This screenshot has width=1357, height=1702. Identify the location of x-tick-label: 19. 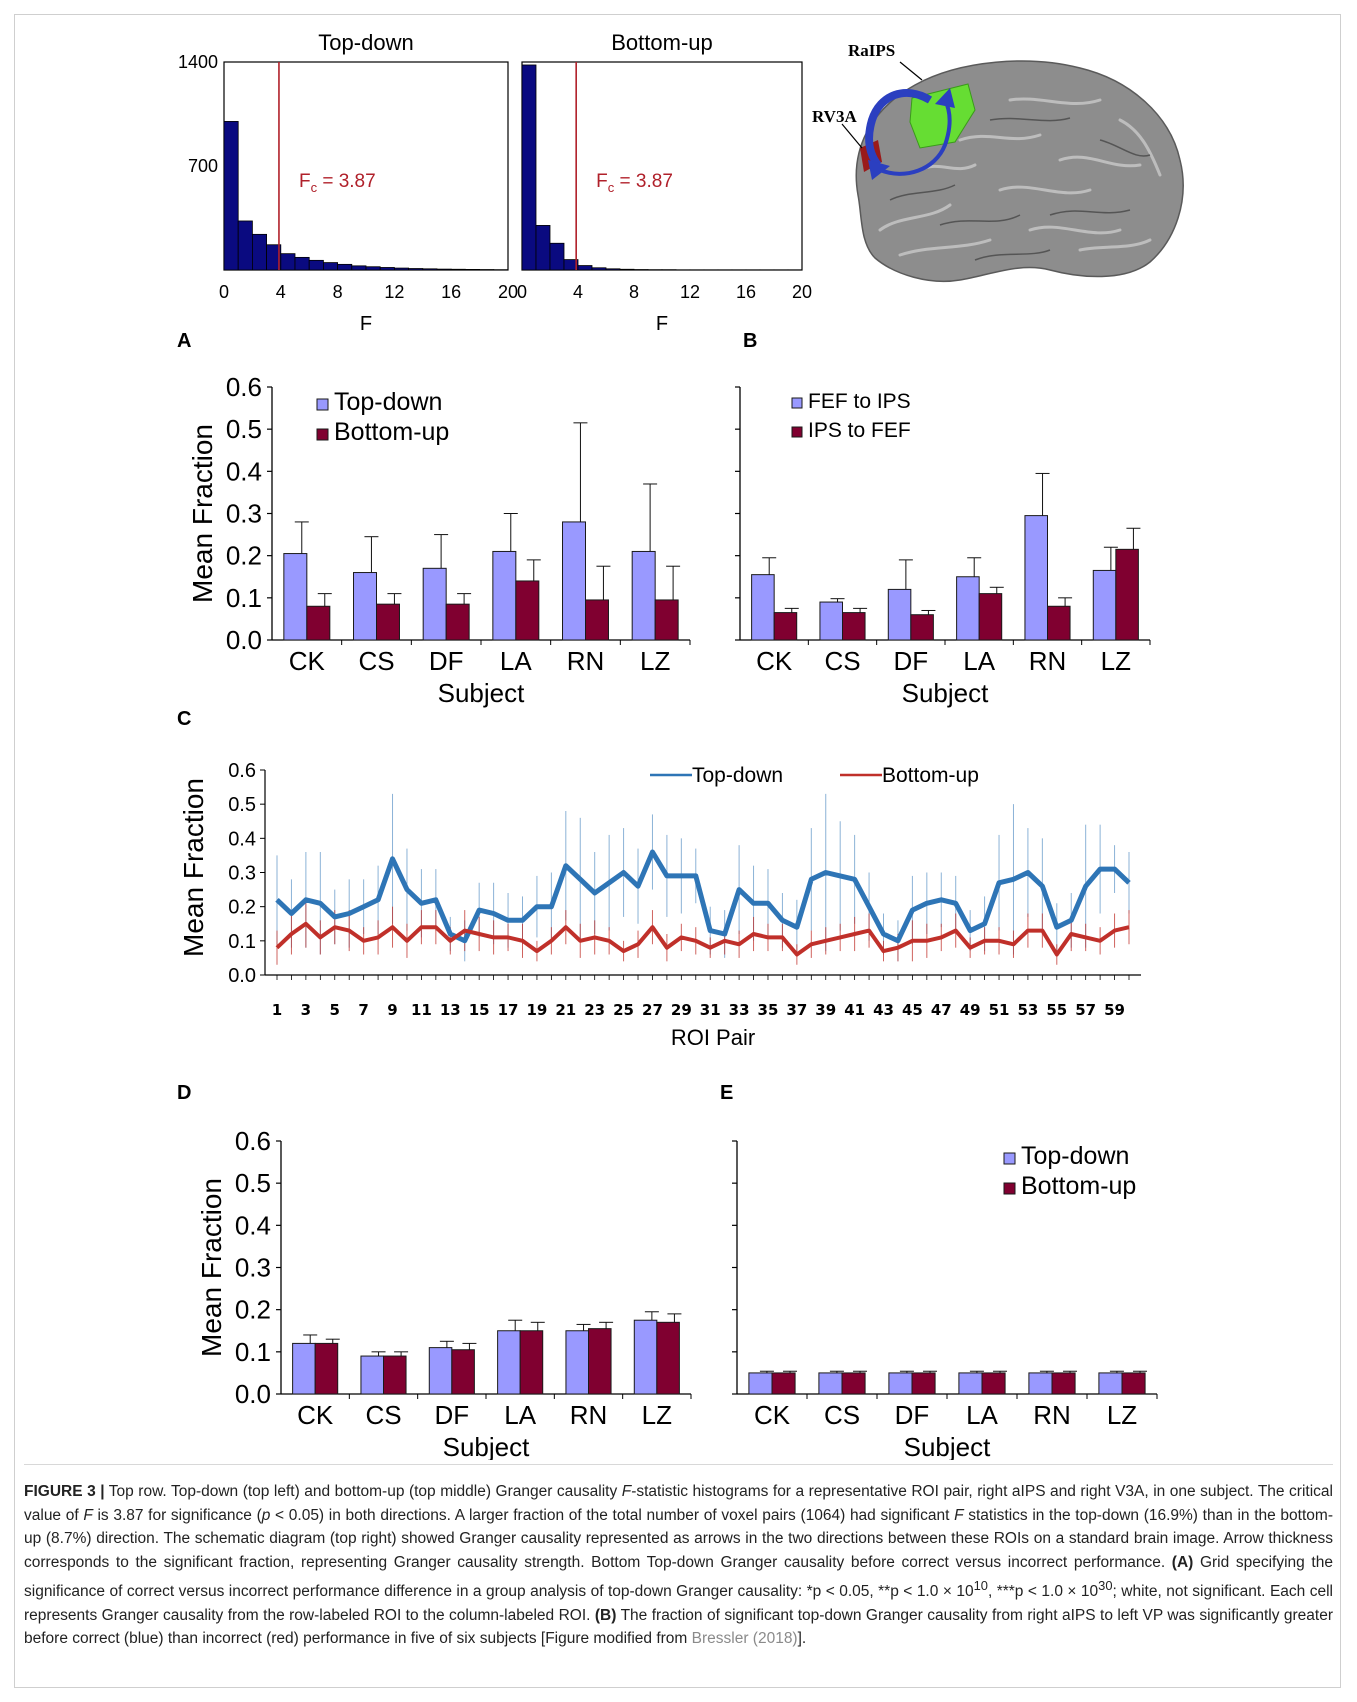
(536, 1010).